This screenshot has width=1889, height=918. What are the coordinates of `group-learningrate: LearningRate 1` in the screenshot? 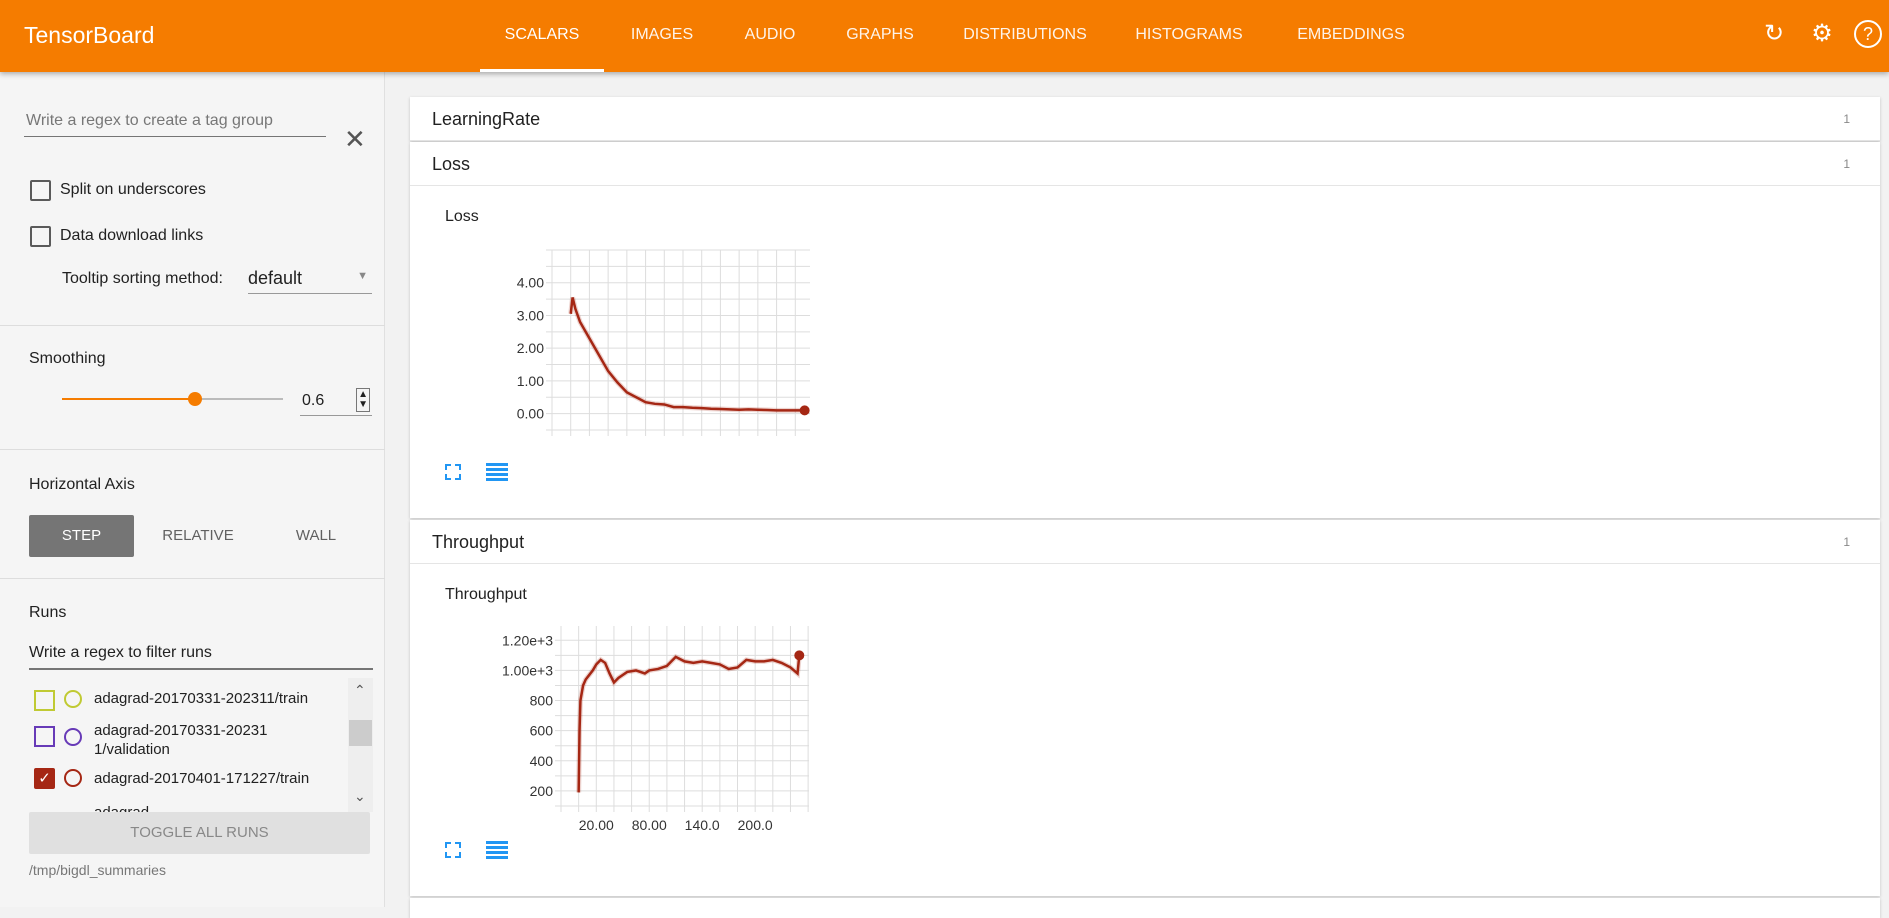 It's located at (1145, 119).